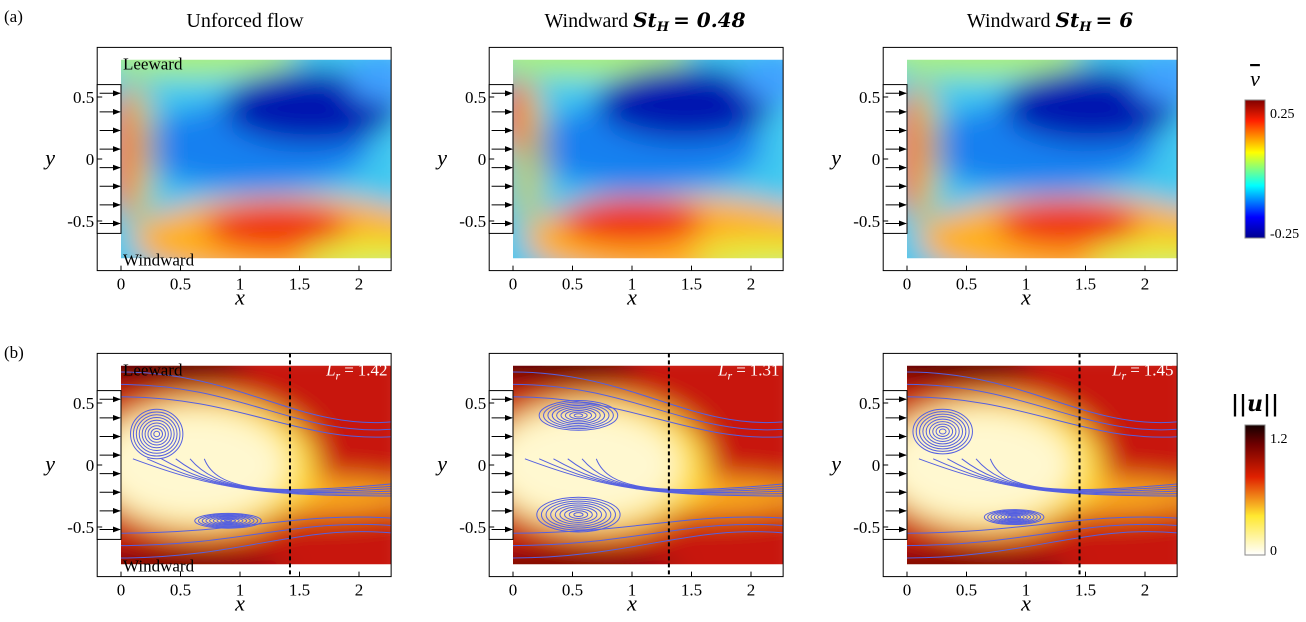 This screenshot has height=622, width=1306. Describe the element at coordinates (1271, 154) in the screenshot. I see `colorbar: v 0.25 -0.25` at that location.